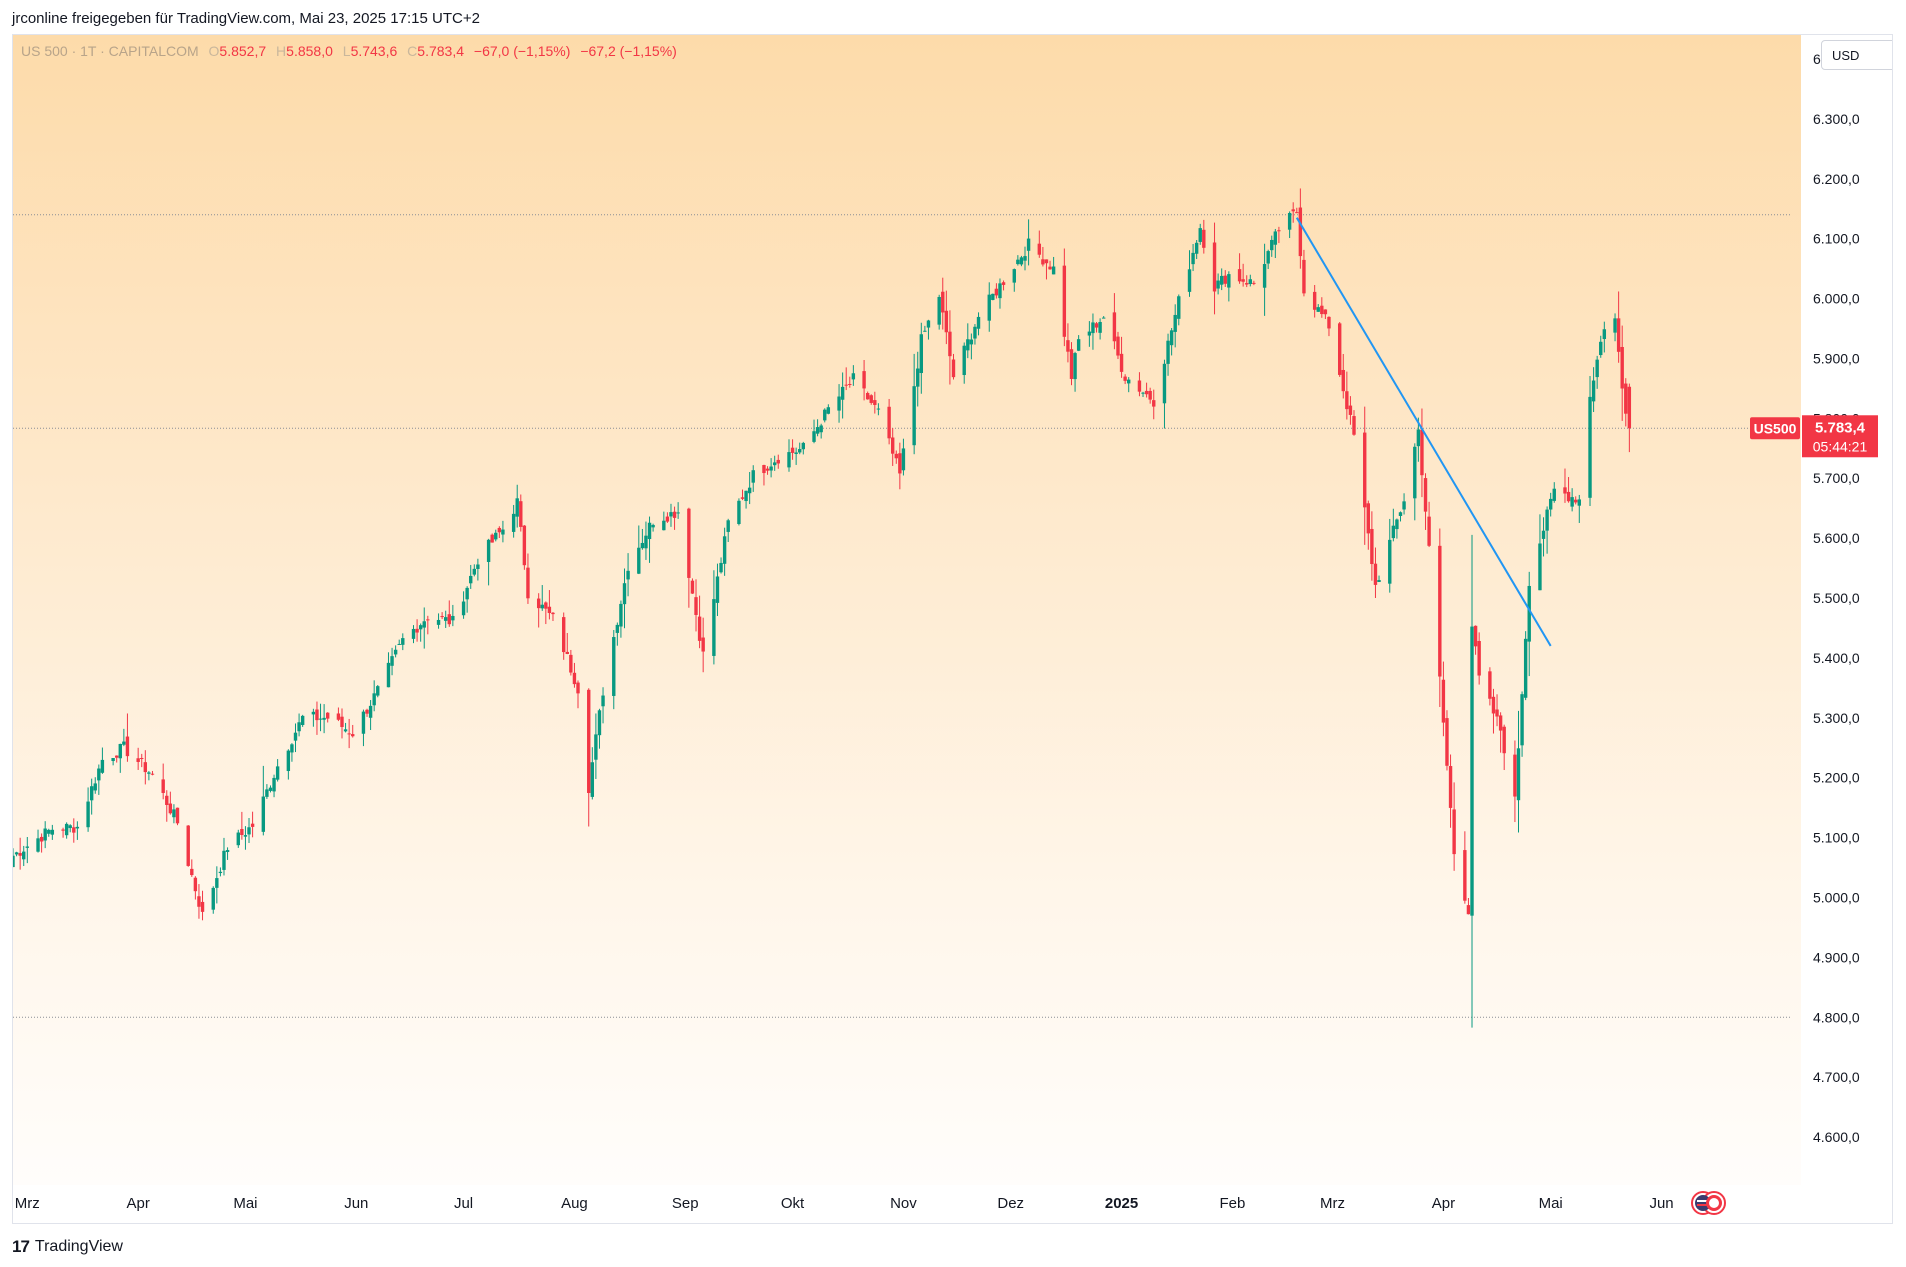 The width and height of the screenshot is (1906, 1267). Describe the element at coordinates (1121, 1203) in the screenshot. I see `time-tick-label: 2025` at that location.